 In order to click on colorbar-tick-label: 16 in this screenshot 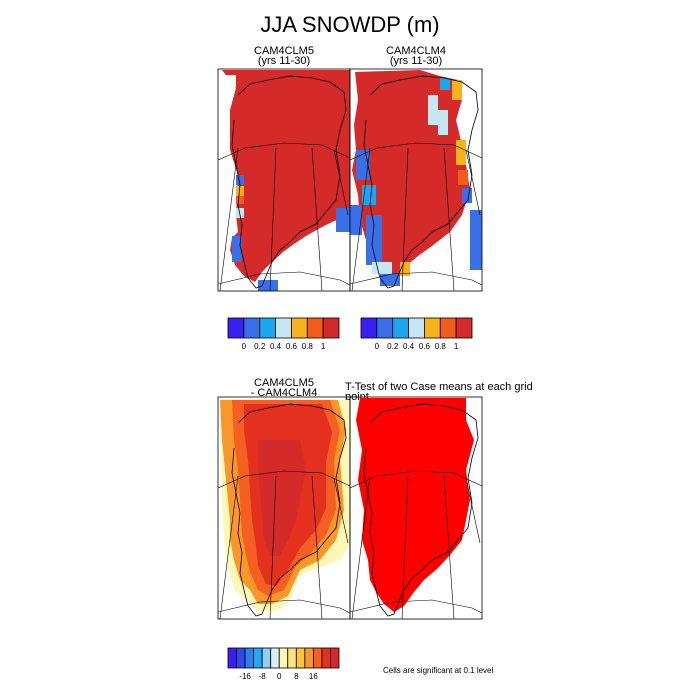, I will do `click(313, 676)`.